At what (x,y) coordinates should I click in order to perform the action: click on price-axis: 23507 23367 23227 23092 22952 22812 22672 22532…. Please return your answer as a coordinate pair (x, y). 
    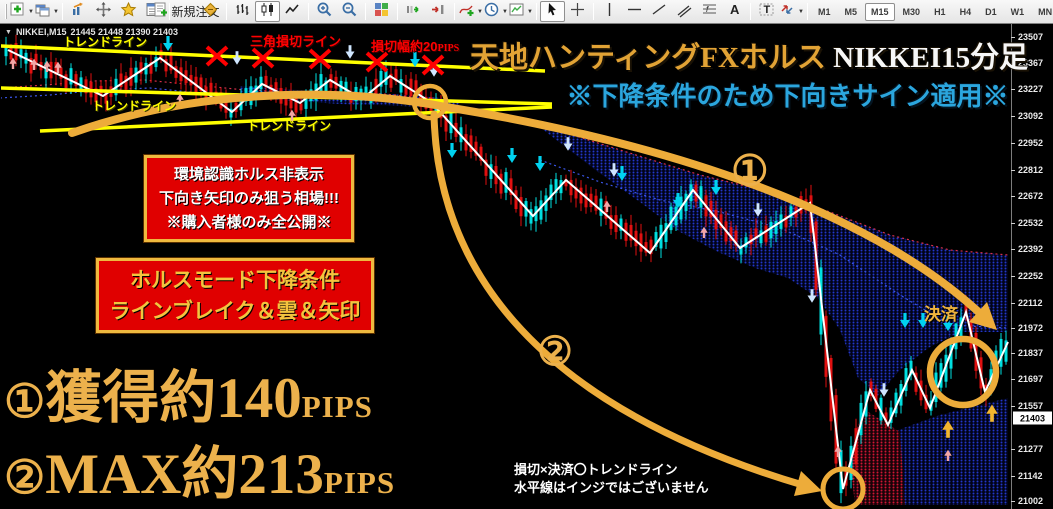
    Looking at the image, I should click on (1032, 266).